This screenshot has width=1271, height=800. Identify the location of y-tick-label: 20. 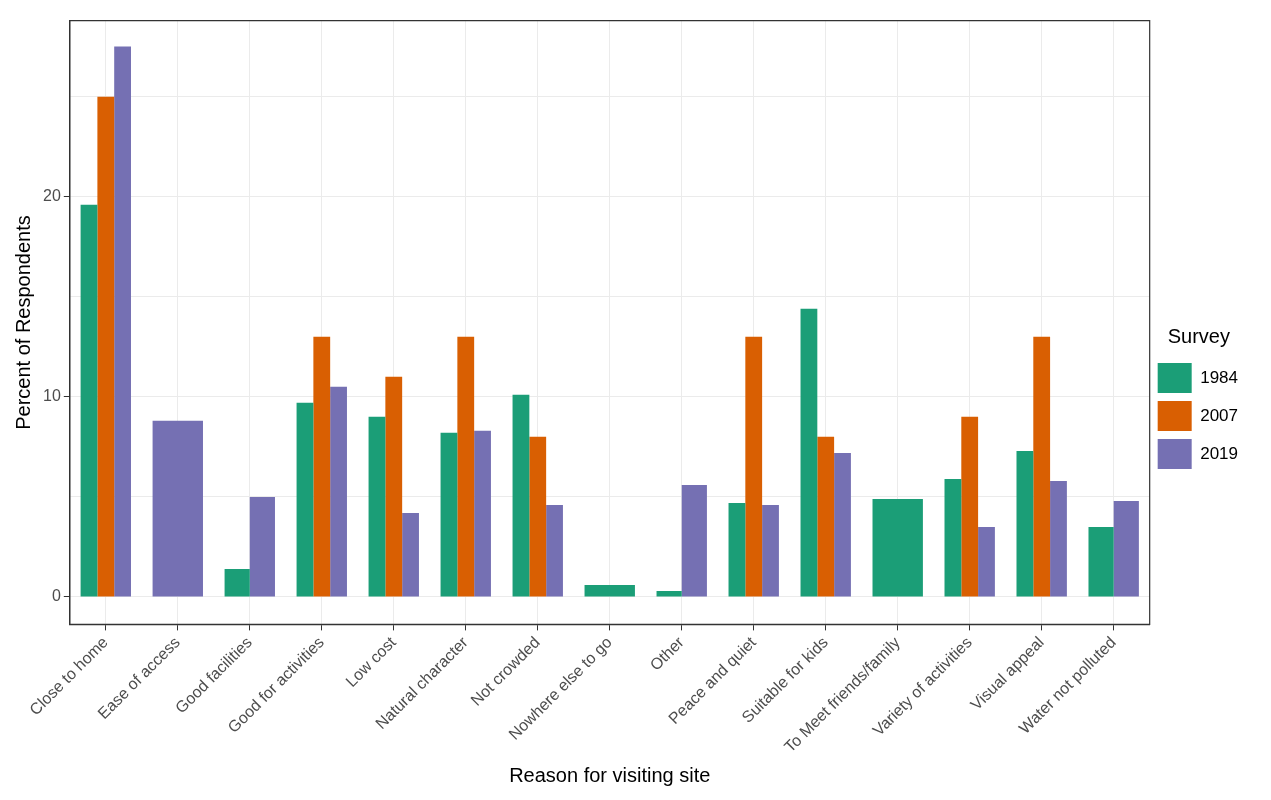
(52, 196).